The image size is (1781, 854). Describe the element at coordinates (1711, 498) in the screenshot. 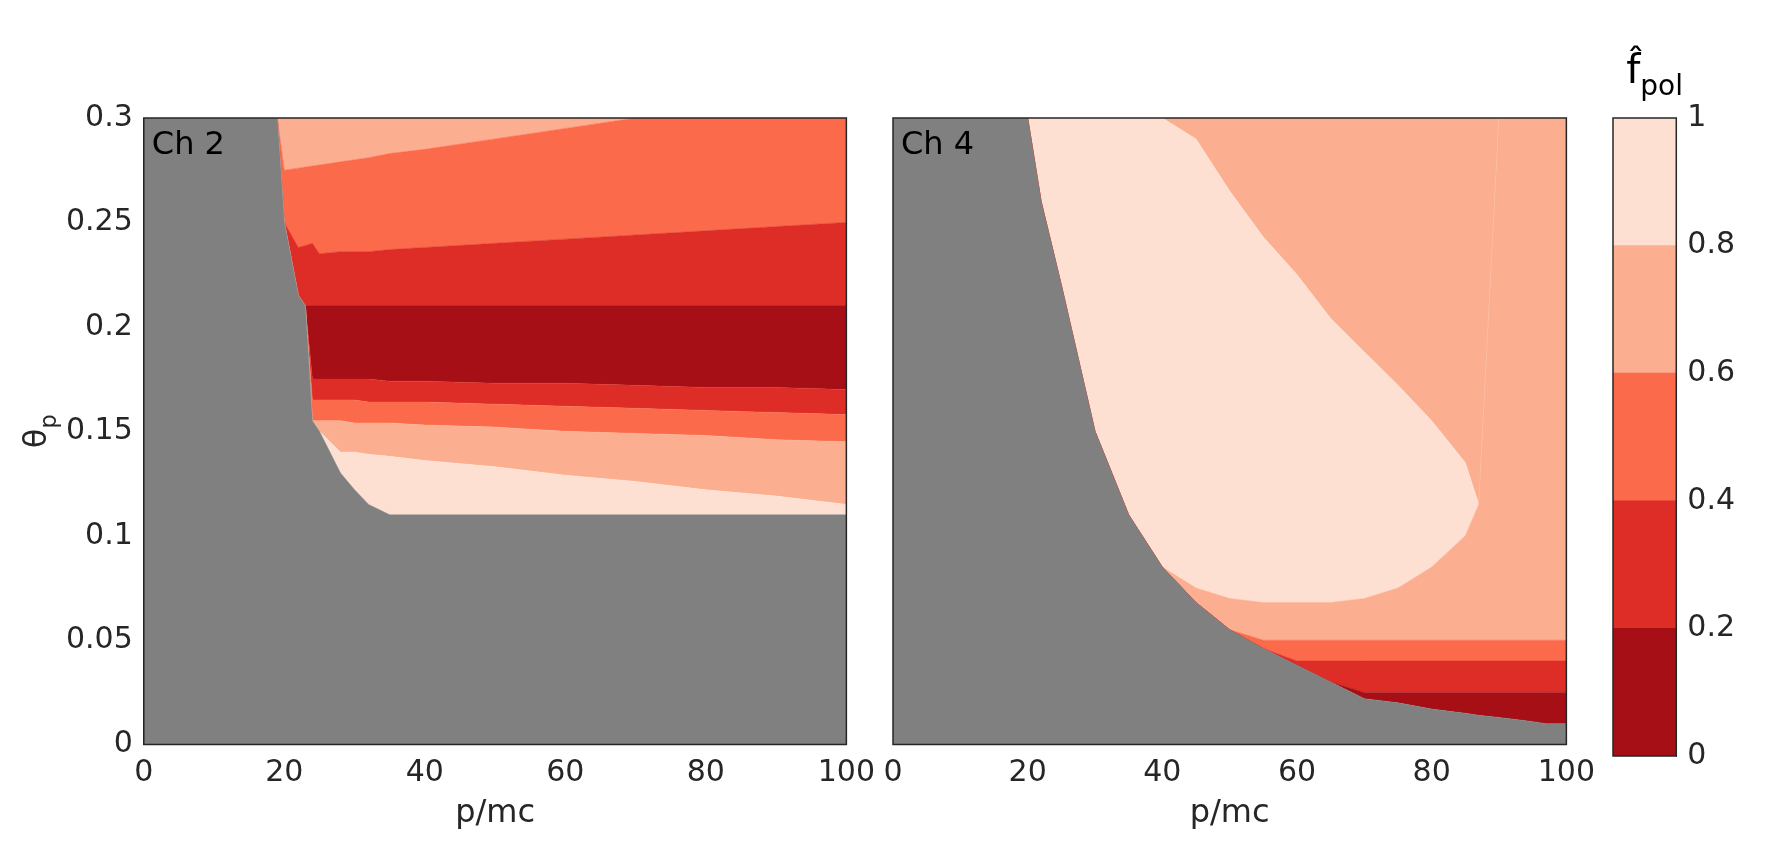

I see `y-tick-label: 0.4` at that location.